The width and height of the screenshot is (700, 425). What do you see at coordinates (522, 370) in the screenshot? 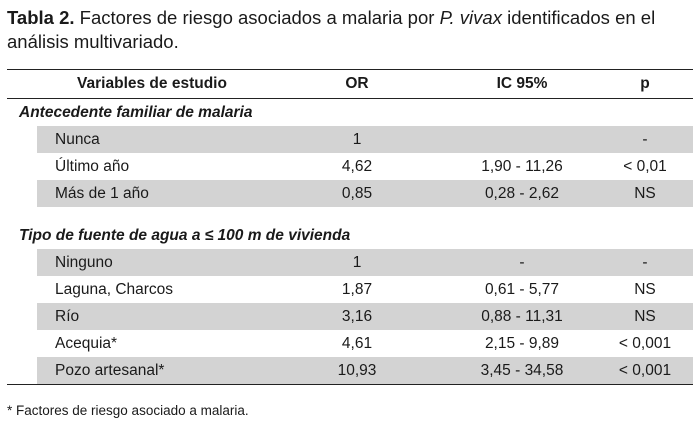
I see `cell-ic: 3,45 - 34,58` at bounding box center [522, 370].